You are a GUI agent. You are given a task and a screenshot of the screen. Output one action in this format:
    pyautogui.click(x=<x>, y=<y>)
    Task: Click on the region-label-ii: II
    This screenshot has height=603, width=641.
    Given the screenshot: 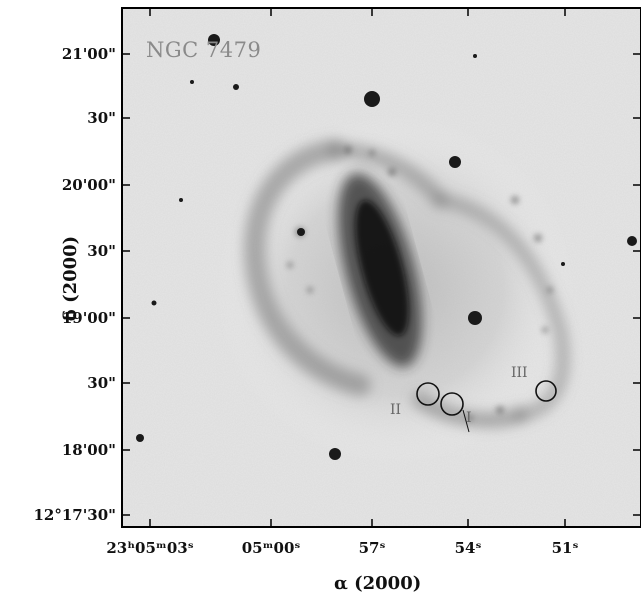 What is the action you would take?
    pyautogui.click(x=396, y=410)
    